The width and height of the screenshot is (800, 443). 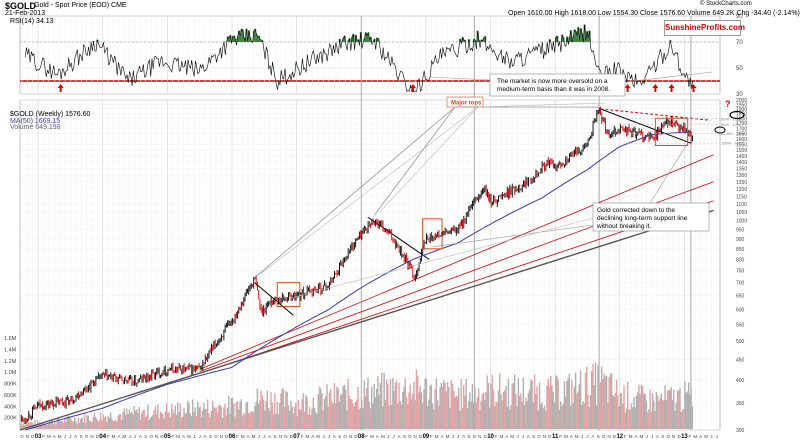 I want to click on month-tick-label: M, so click(x=501, y=436).